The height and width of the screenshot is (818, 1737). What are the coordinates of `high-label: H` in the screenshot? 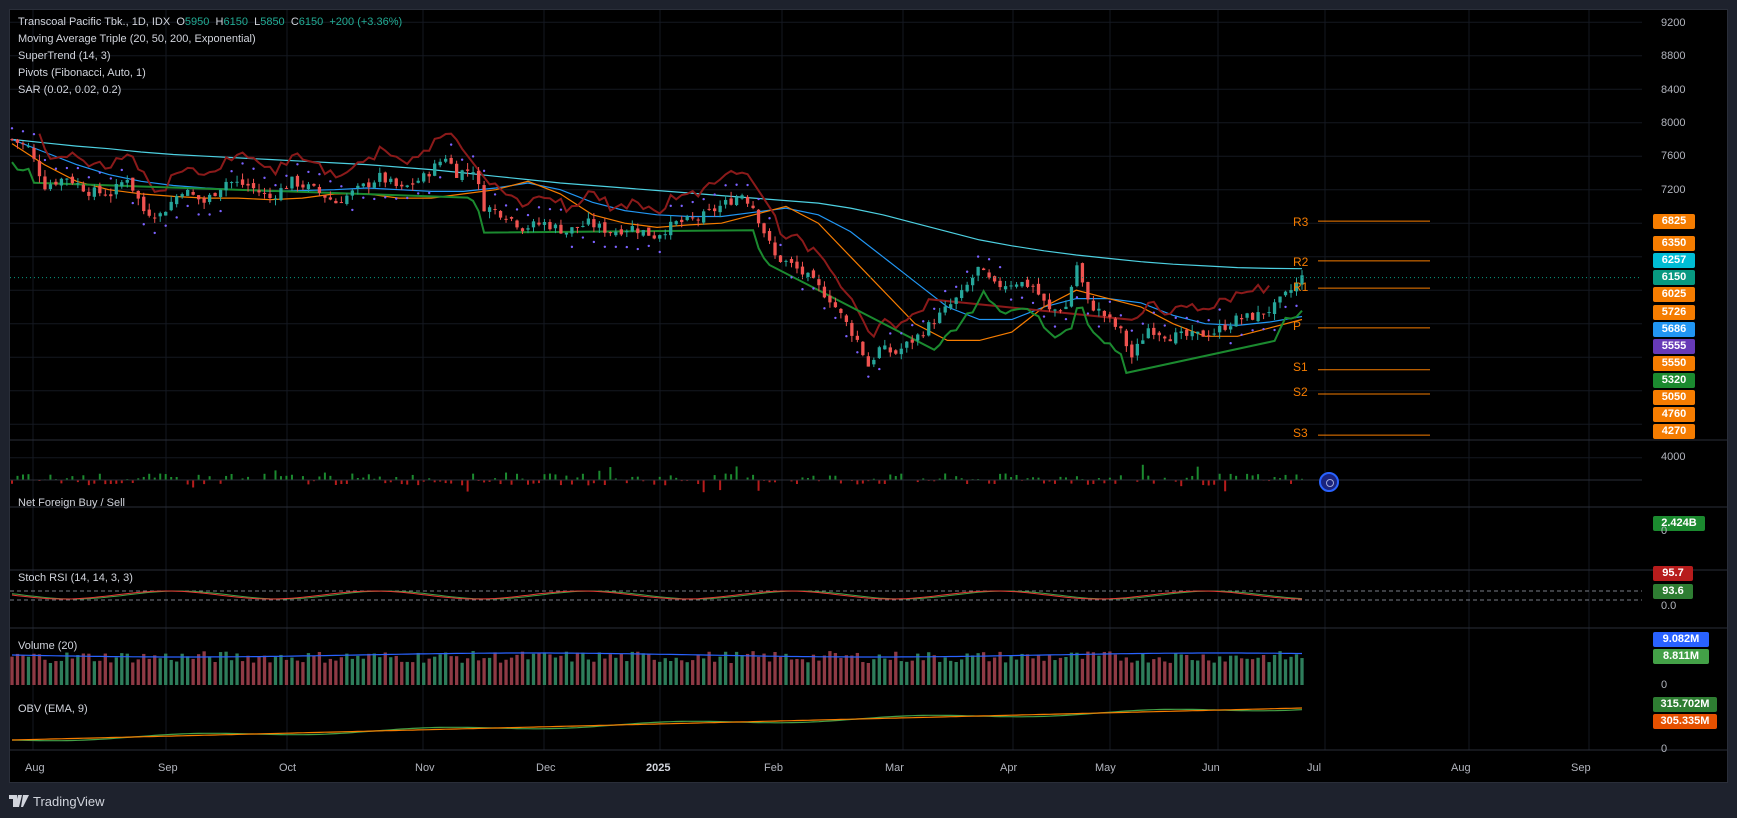 It's located at (219, 22).